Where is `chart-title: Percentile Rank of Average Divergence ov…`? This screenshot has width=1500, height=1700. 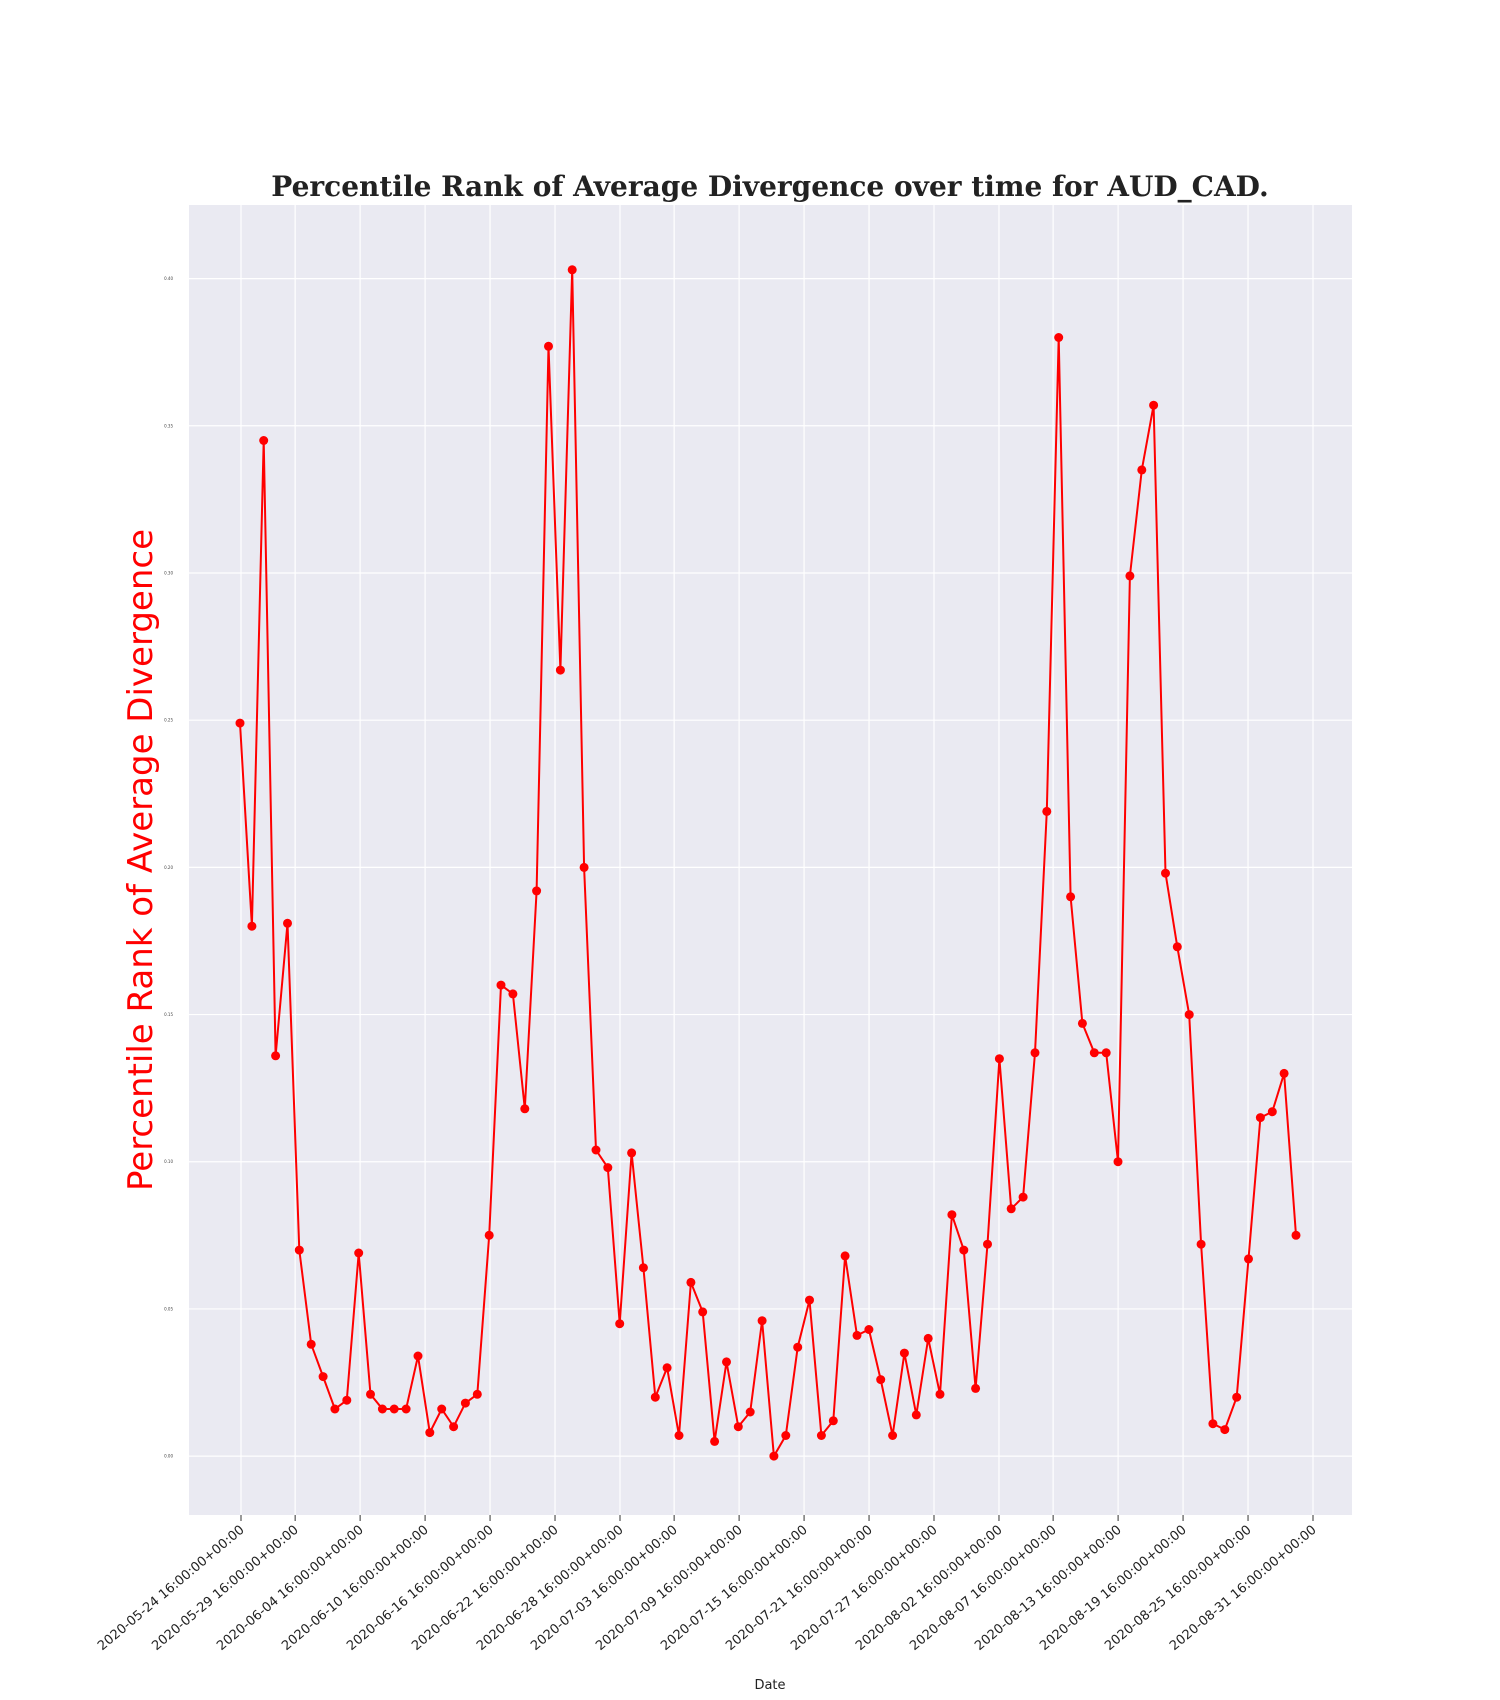
chart-title: Percentile Rank of Average Divergence ov… is located at coordinates (769, 186).